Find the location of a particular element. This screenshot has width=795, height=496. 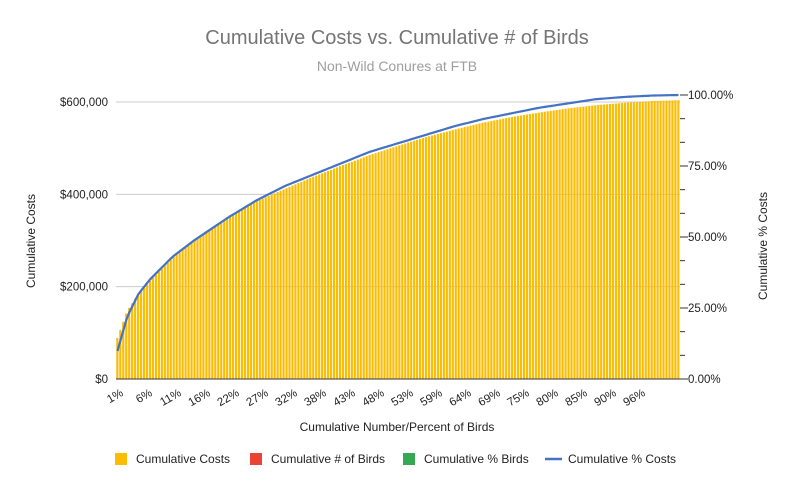

legend-label: Cumulative Costs is located at coordinates (183, 459).